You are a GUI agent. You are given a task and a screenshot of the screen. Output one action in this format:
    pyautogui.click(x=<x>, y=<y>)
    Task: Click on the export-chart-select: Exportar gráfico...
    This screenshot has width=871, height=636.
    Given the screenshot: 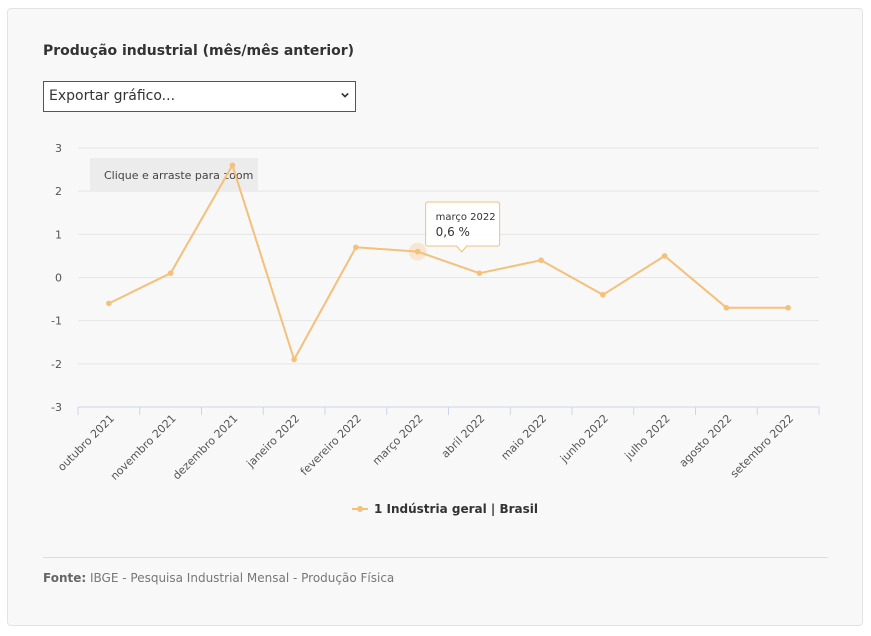 What is the action you would take?
    pyautogui.click(x=199, y=96)
    